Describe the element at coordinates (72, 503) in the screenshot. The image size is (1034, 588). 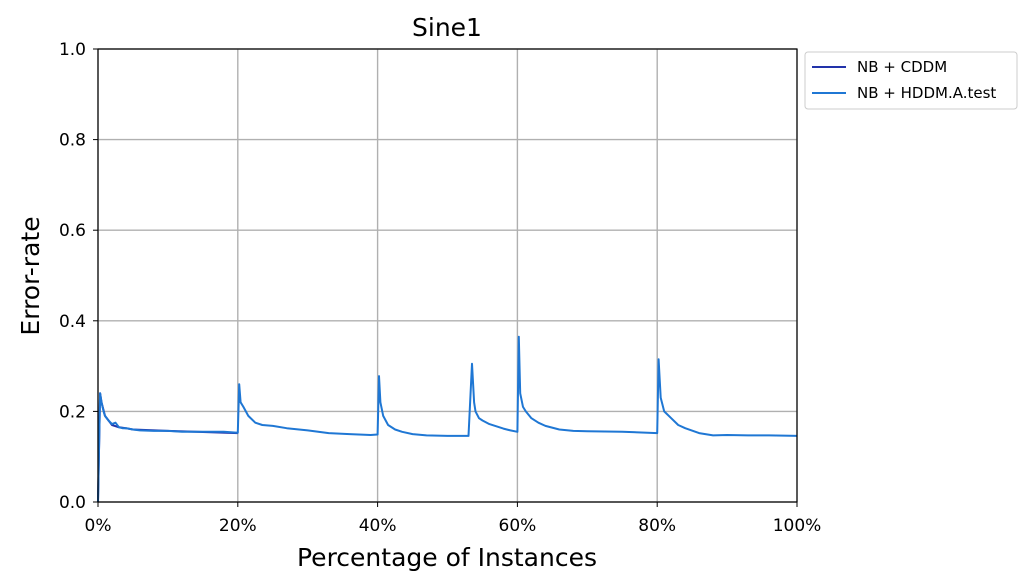
I see `y-tick-label: 0.0` at that location.